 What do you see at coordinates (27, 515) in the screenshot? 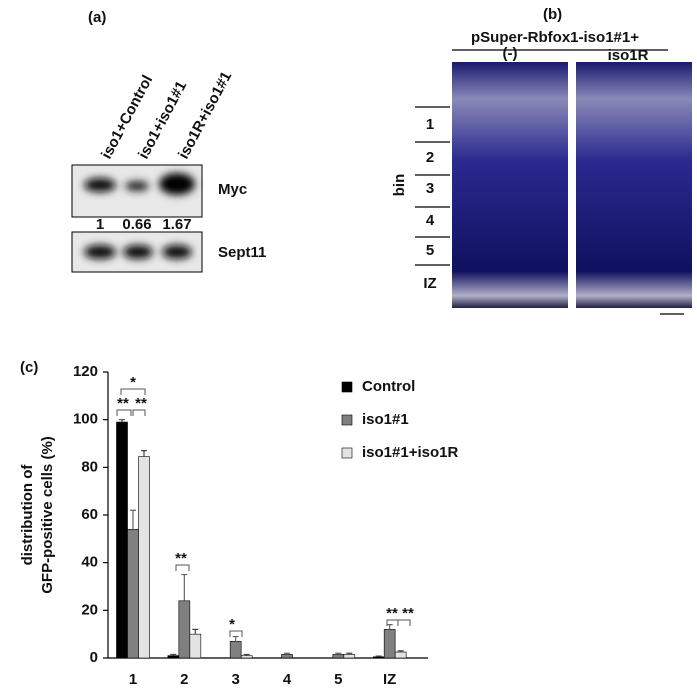
I see `y-axis-label: distribution of` at bounding box center [27, 515].